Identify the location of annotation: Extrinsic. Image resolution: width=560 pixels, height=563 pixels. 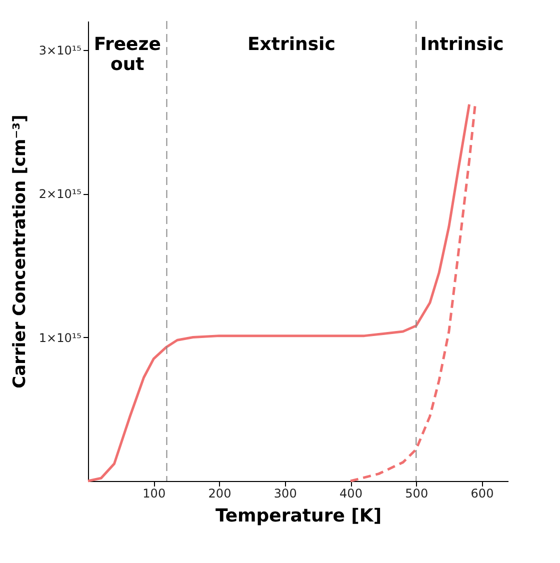
(291, 44).